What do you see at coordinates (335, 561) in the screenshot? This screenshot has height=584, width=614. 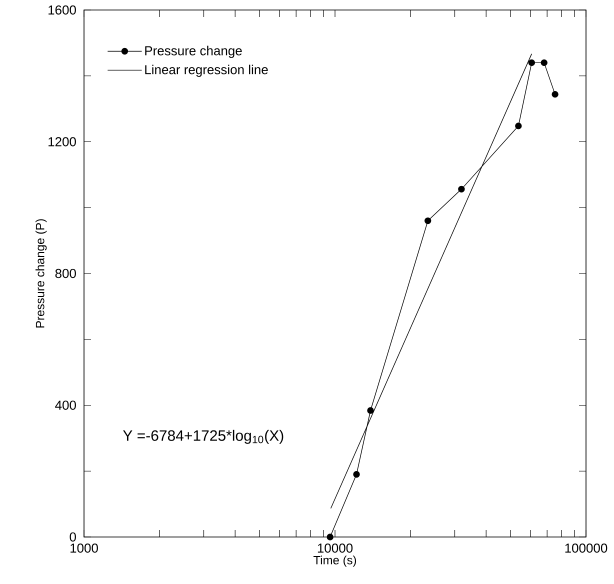 I see `x-axis-title: Time (s)` at bounding box center [335, 561].